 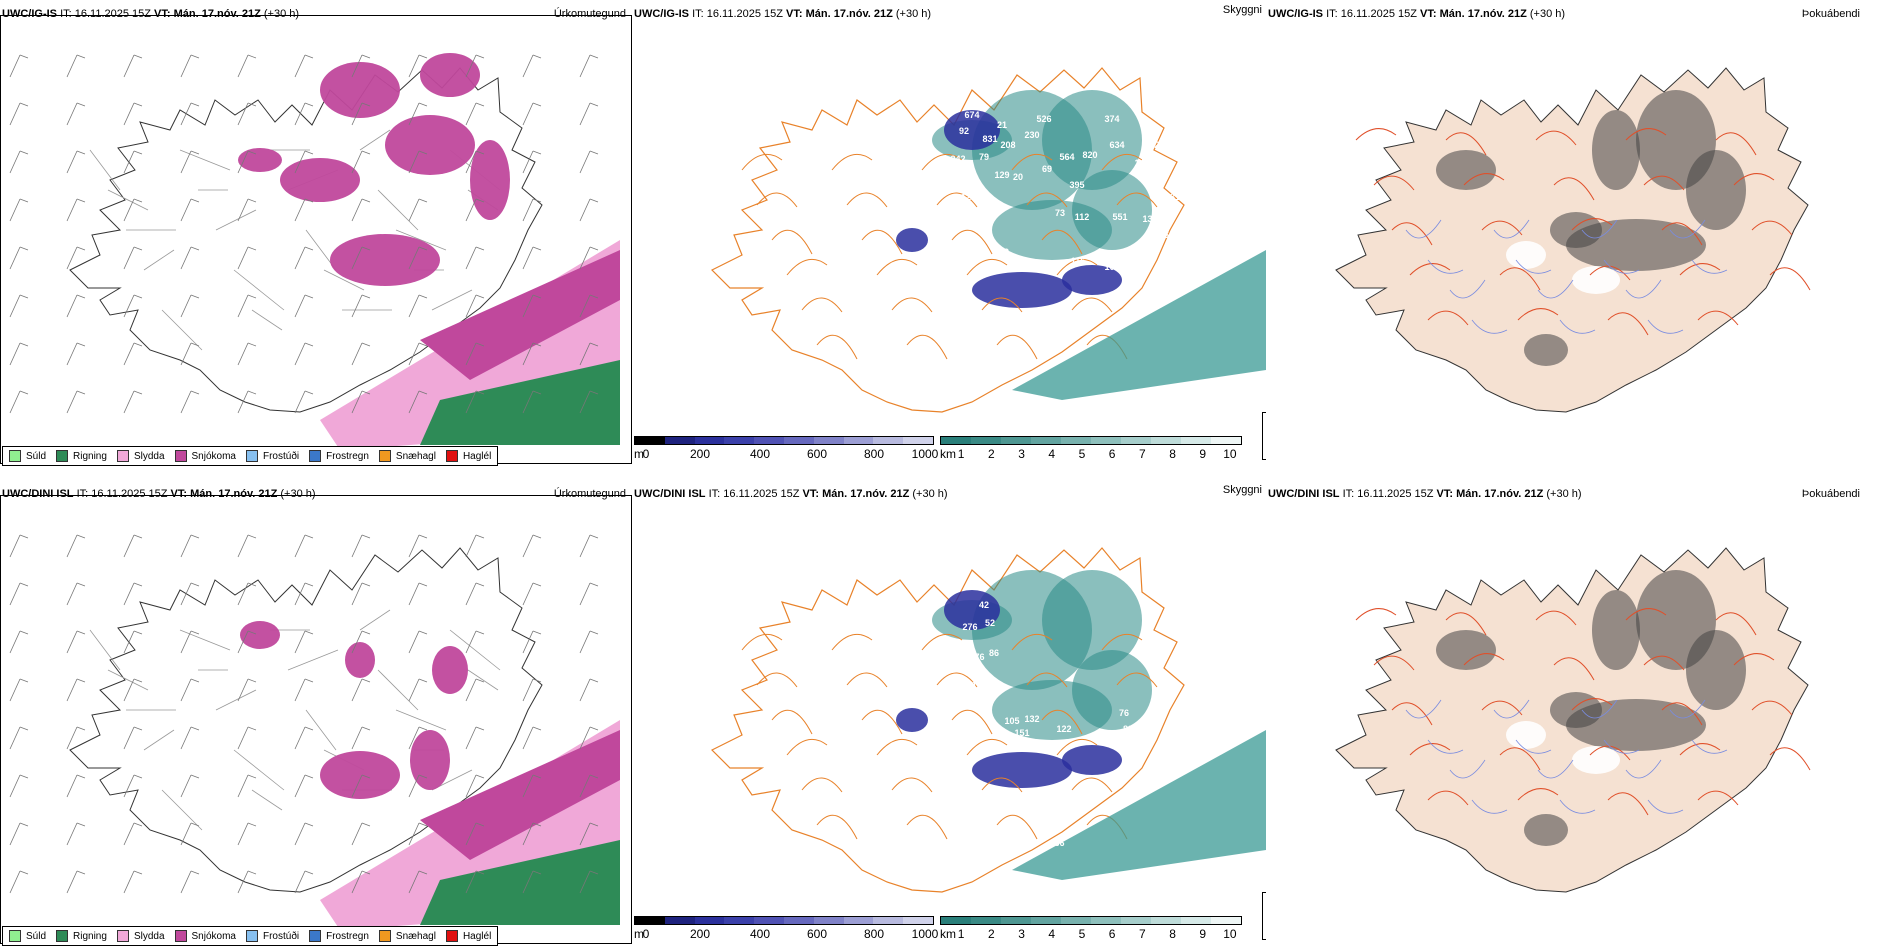 What do you see at coordinates (407, 936) in the screenshot?
I see `legend-item: Snæhagl` at bounding box center [407, 936].